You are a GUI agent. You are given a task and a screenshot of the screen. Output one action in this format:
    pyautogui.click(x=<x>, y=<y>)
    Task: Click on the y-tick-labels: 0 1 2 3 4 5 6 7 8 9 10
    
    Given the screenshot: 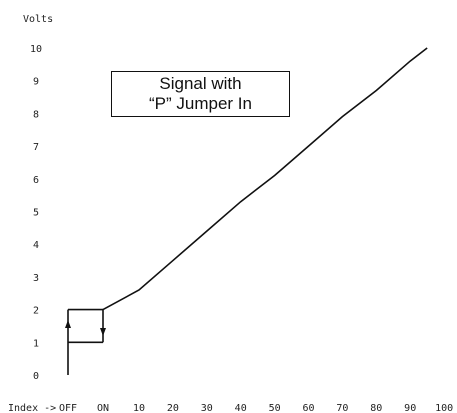 What is the action you would take?
    pyautogui.click(x=36, y=213)
    